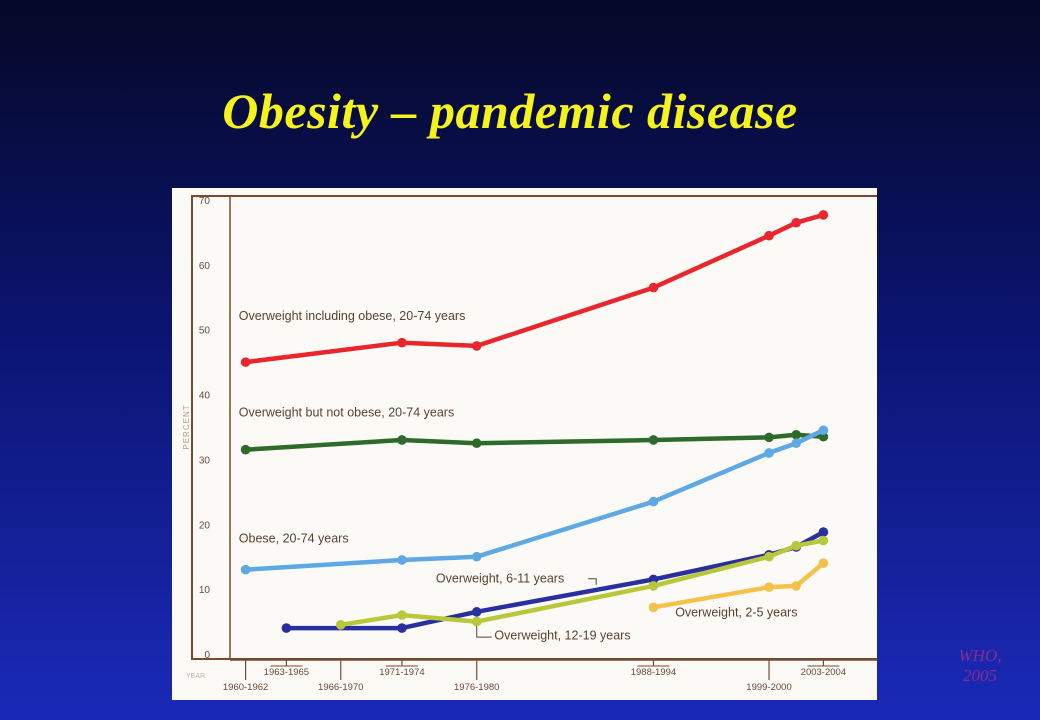  What do you see at coordinates (980, 675) in the screenshot?
I see `credit-line-2: 2005` at bounding box center [980, 675].